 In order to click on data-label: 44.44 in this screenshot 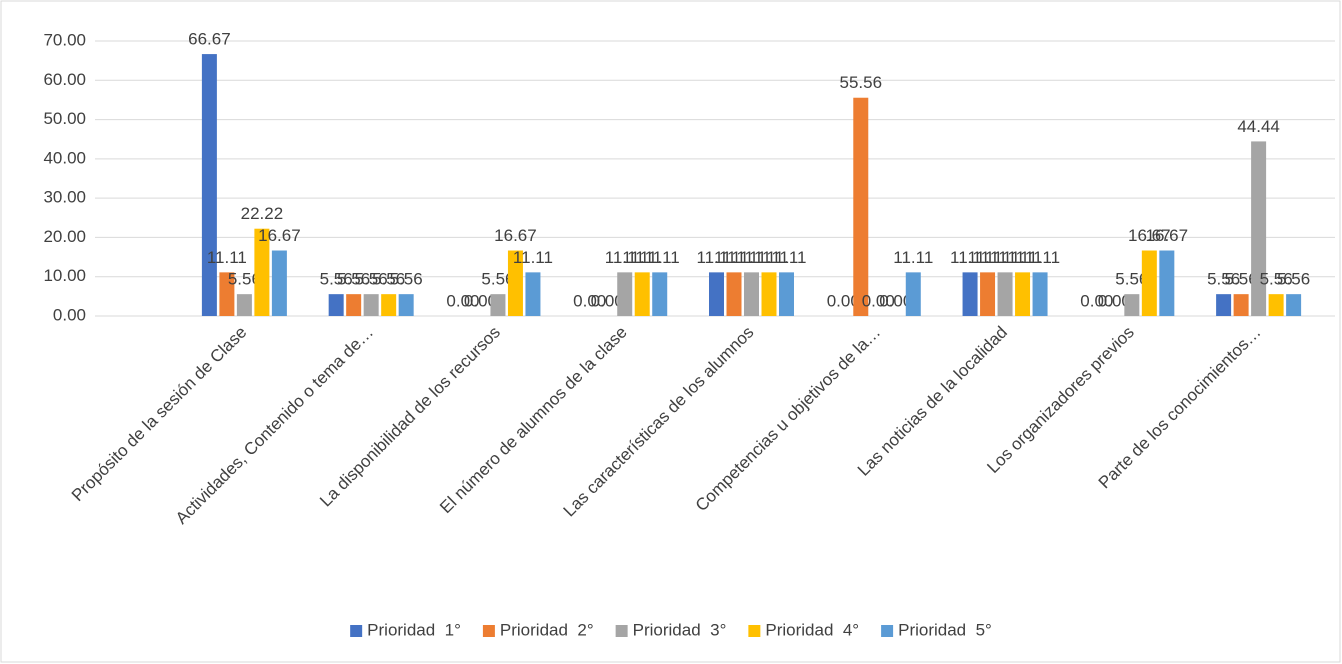, I will do `click(1258, 126)`.